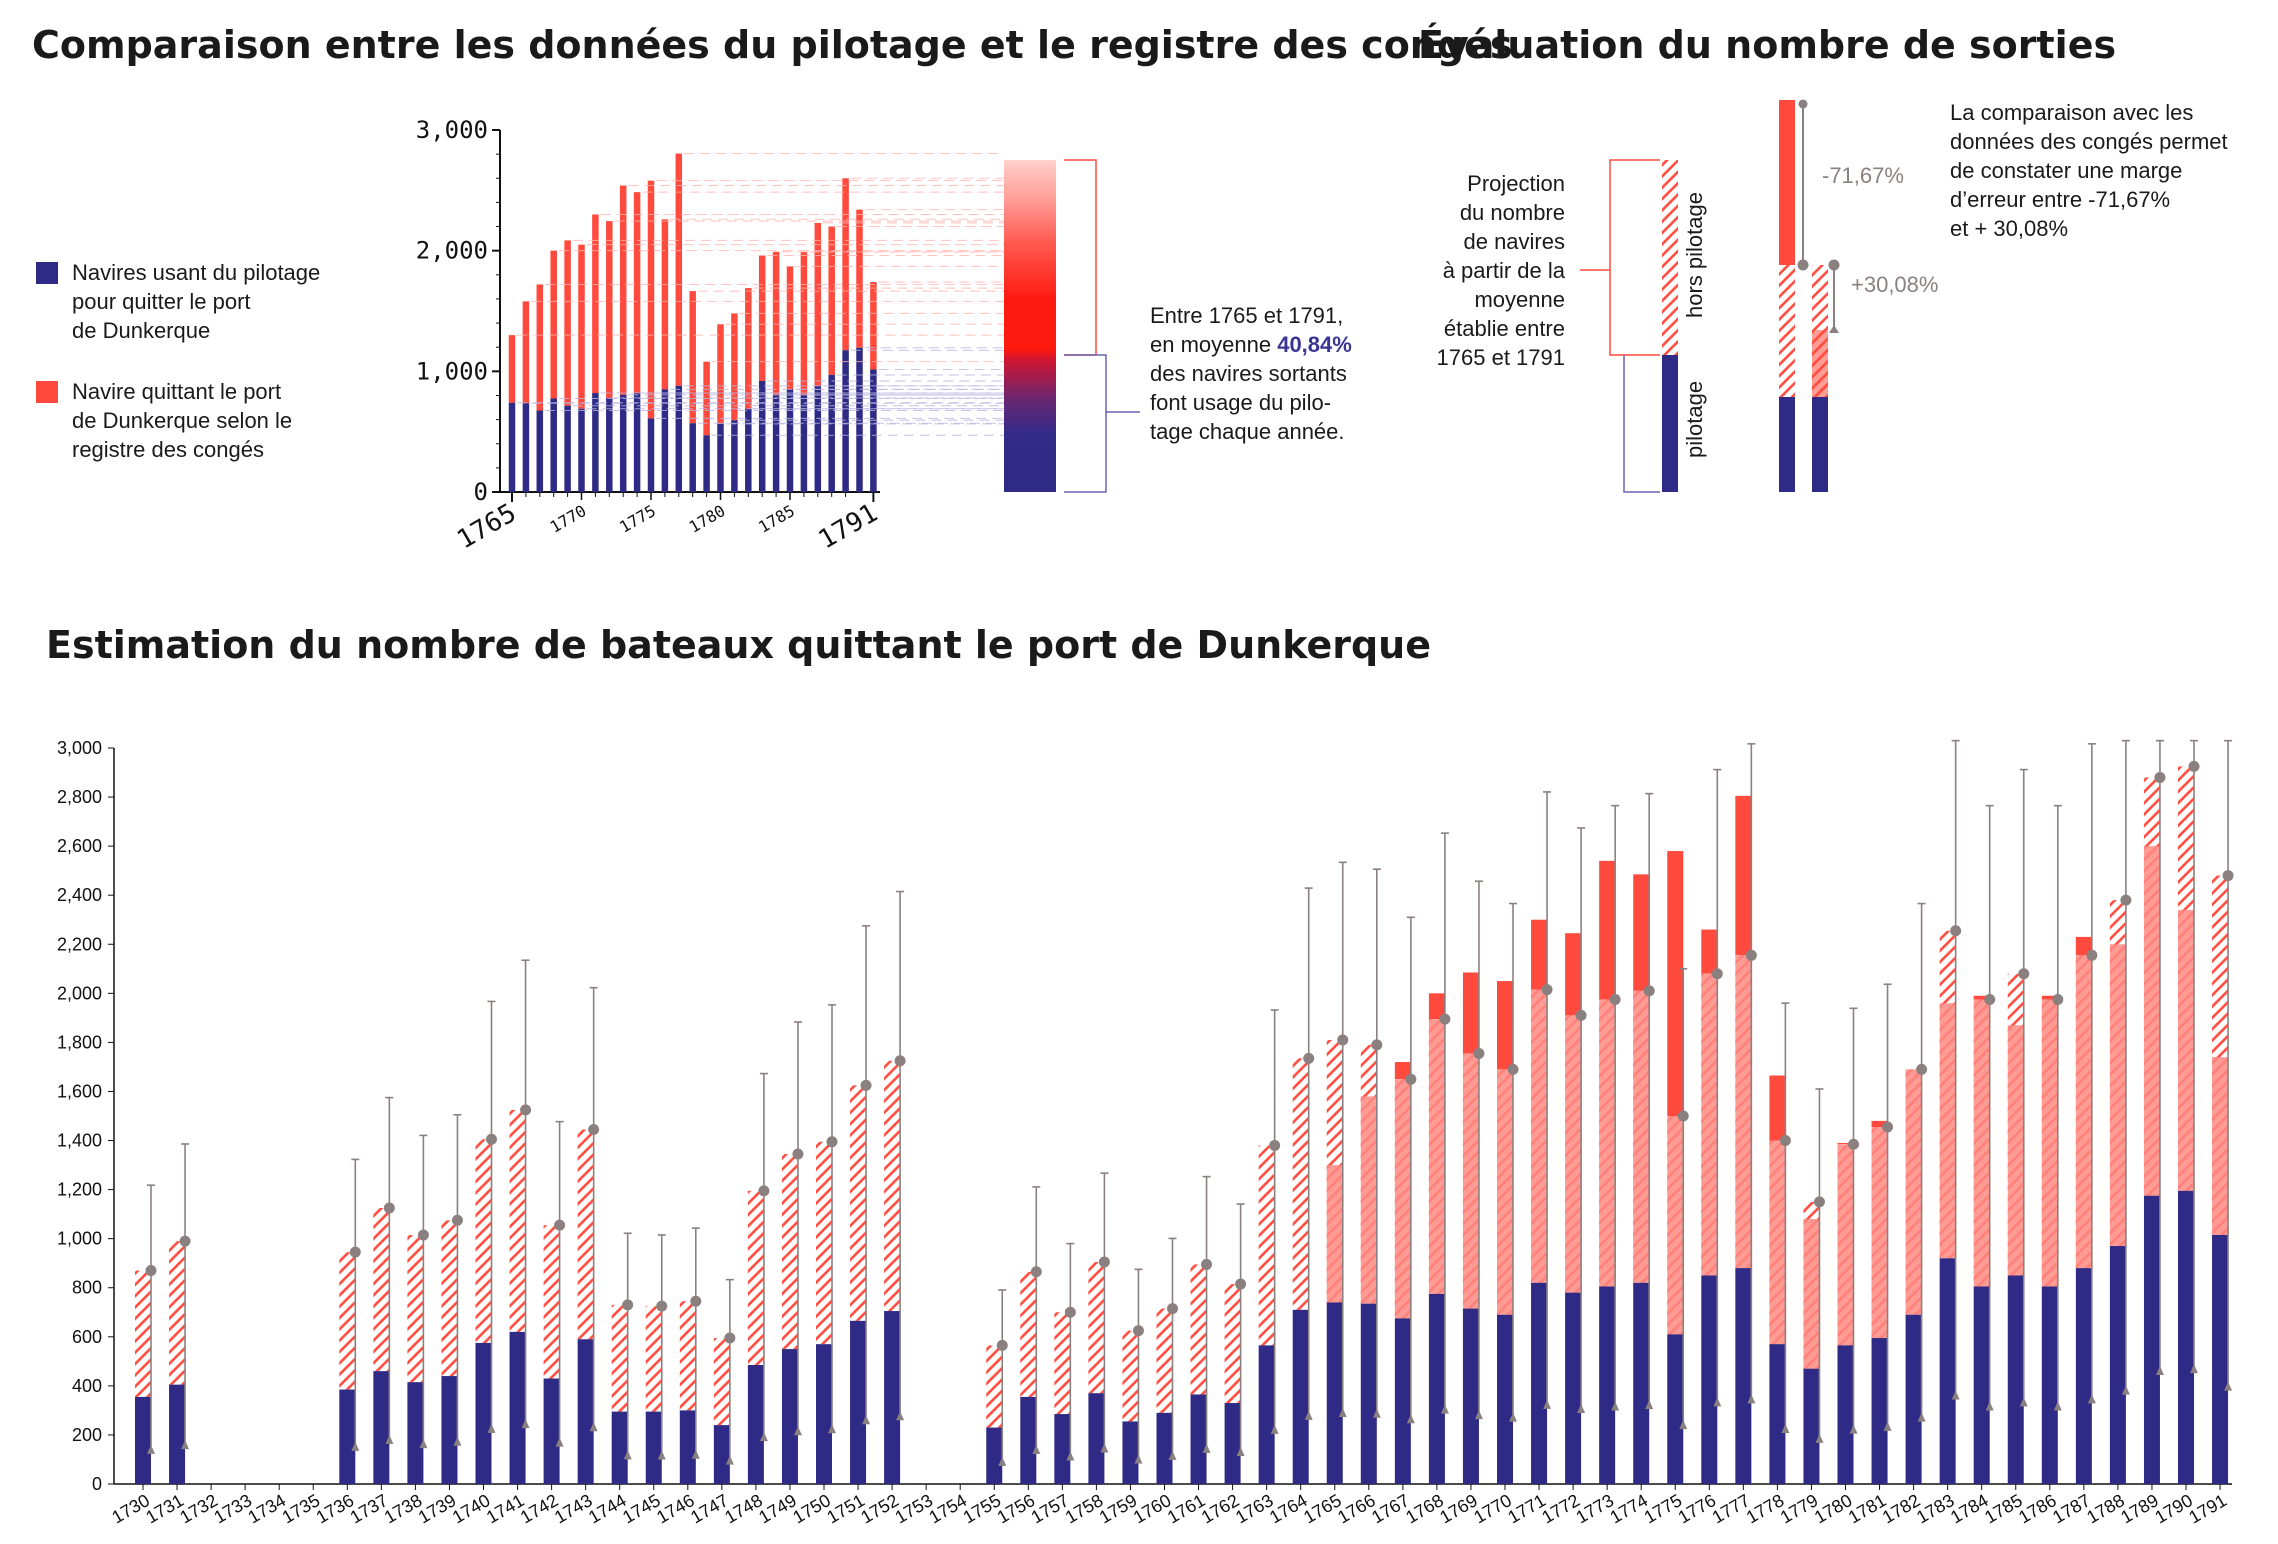 The height and width of the screenshot is (1544, 2278). What do you see at coordinates (79, 748) in the screenshot?
I see `estimation-ytick-label: 3,000` at bounding box center [79, 748].